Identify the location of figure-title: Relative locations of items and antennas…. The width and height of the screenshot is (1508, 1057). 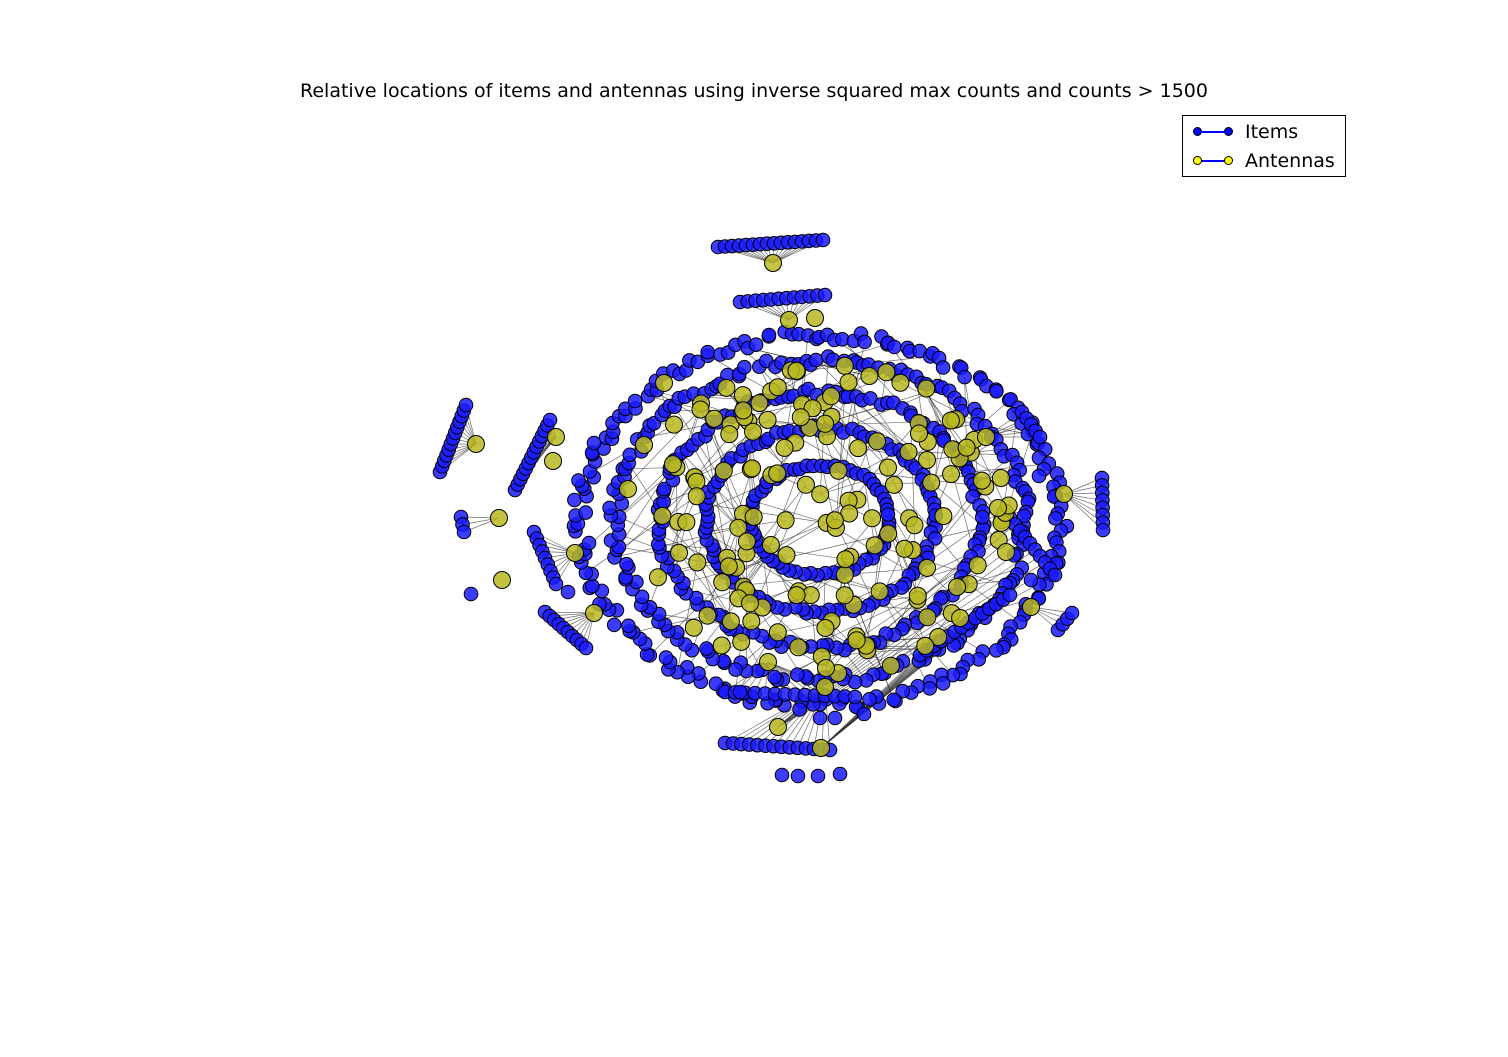
(754, 91).